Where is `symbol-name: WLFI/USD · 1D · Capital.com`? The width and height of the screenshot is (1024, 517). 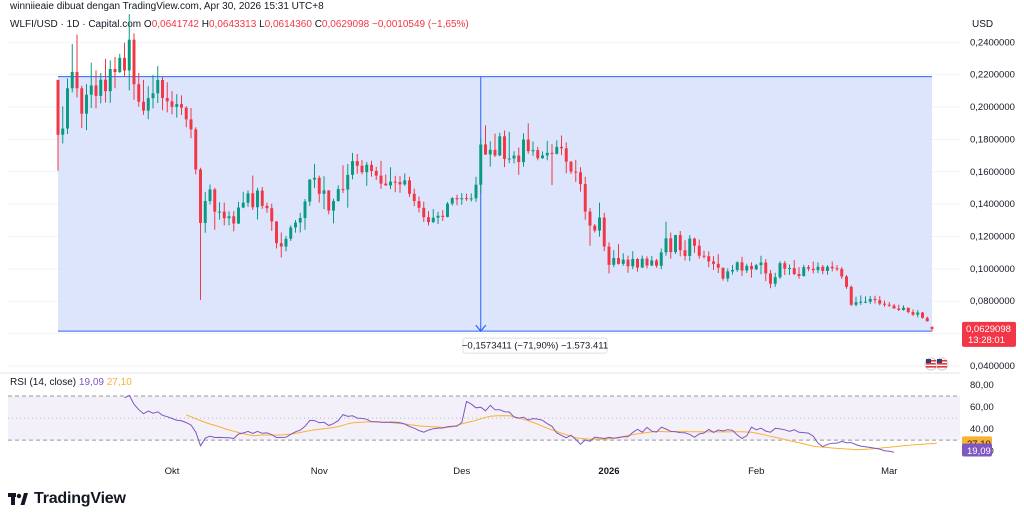 symbol-name: WLFI/USD · 1D · Capital.com is located at coordinates (76, 24).